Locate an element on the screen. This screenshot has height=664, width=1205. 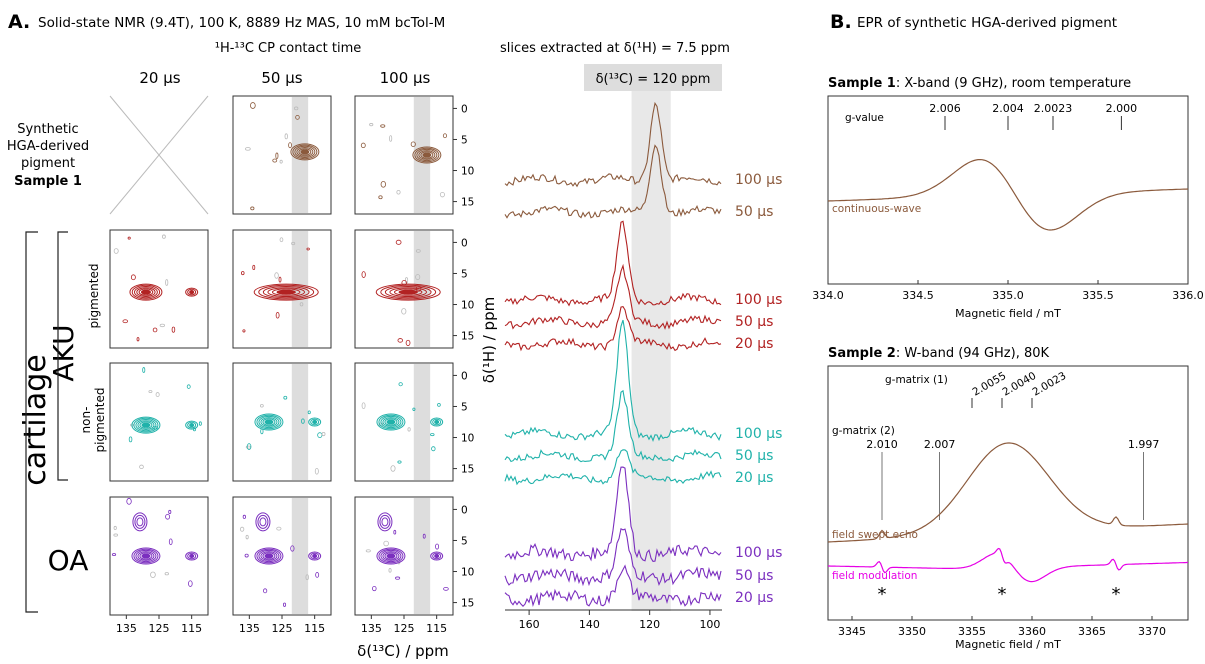
epr1-g-value: 2.0023 is located at coordinates (1053, 108).